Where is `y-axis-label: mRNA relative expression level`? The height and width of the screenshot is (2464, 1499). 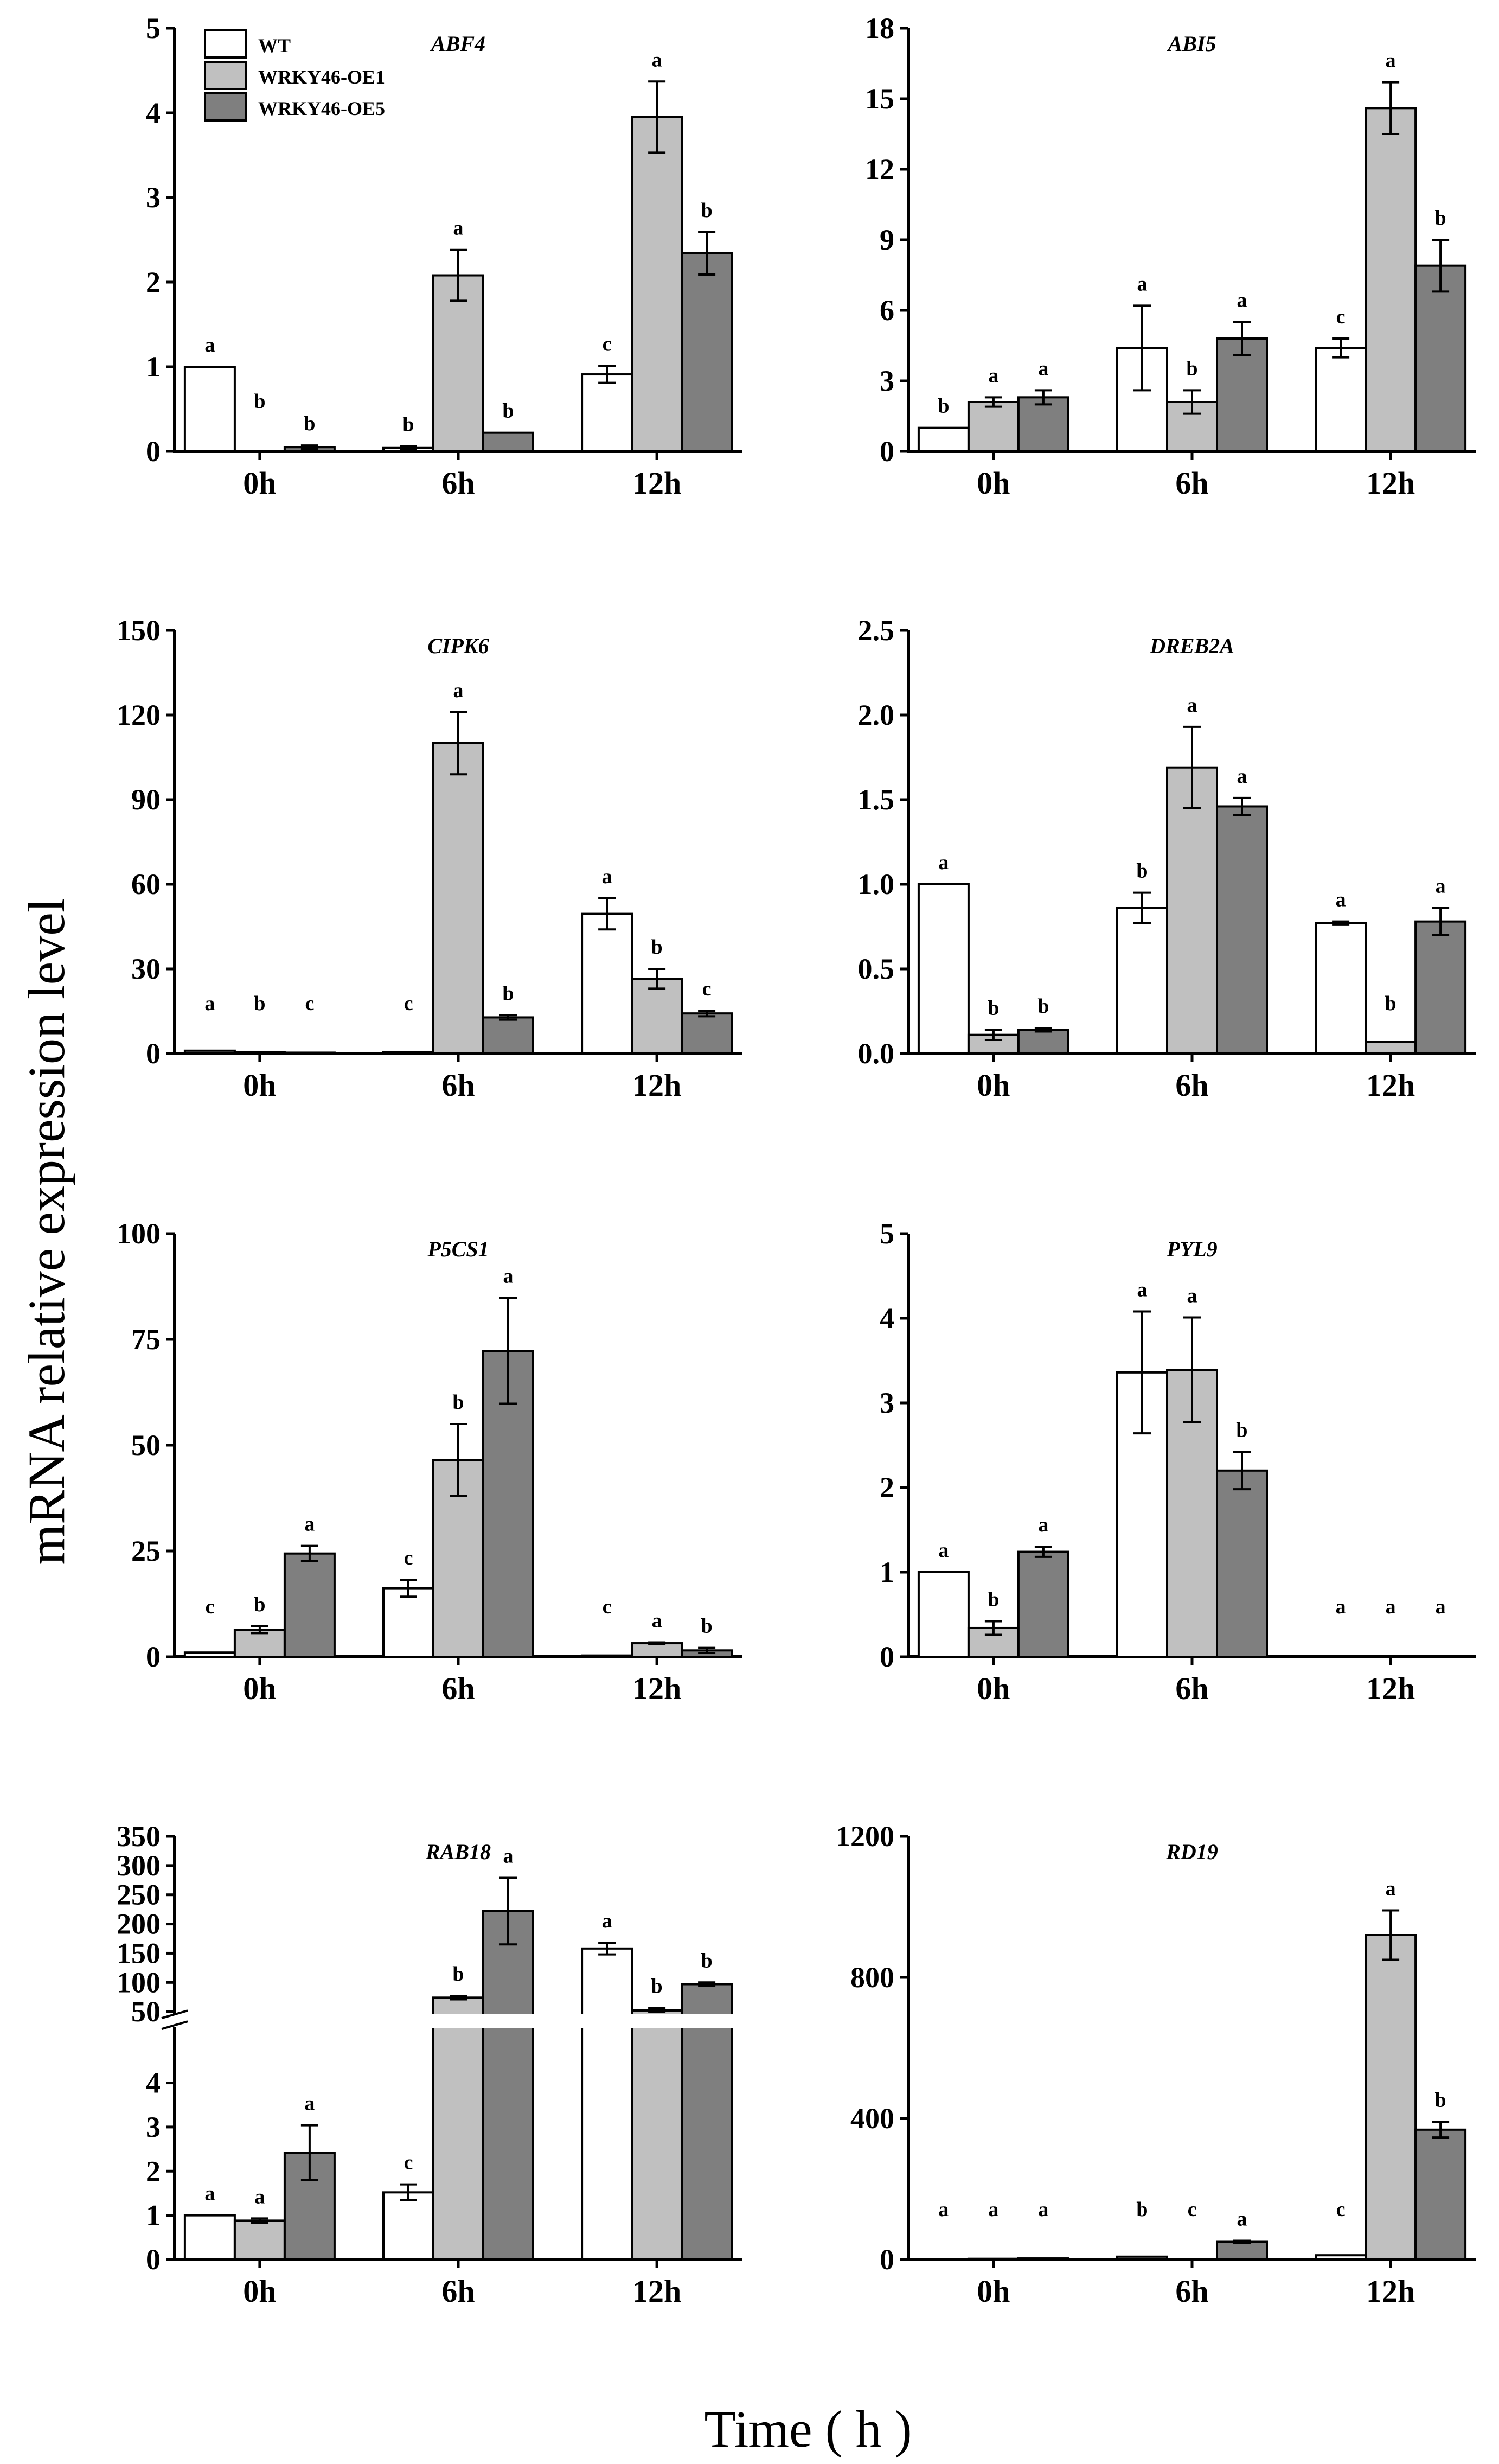
y-axis-label: mRNA relative expression level is located at coordinates (46, 1231).